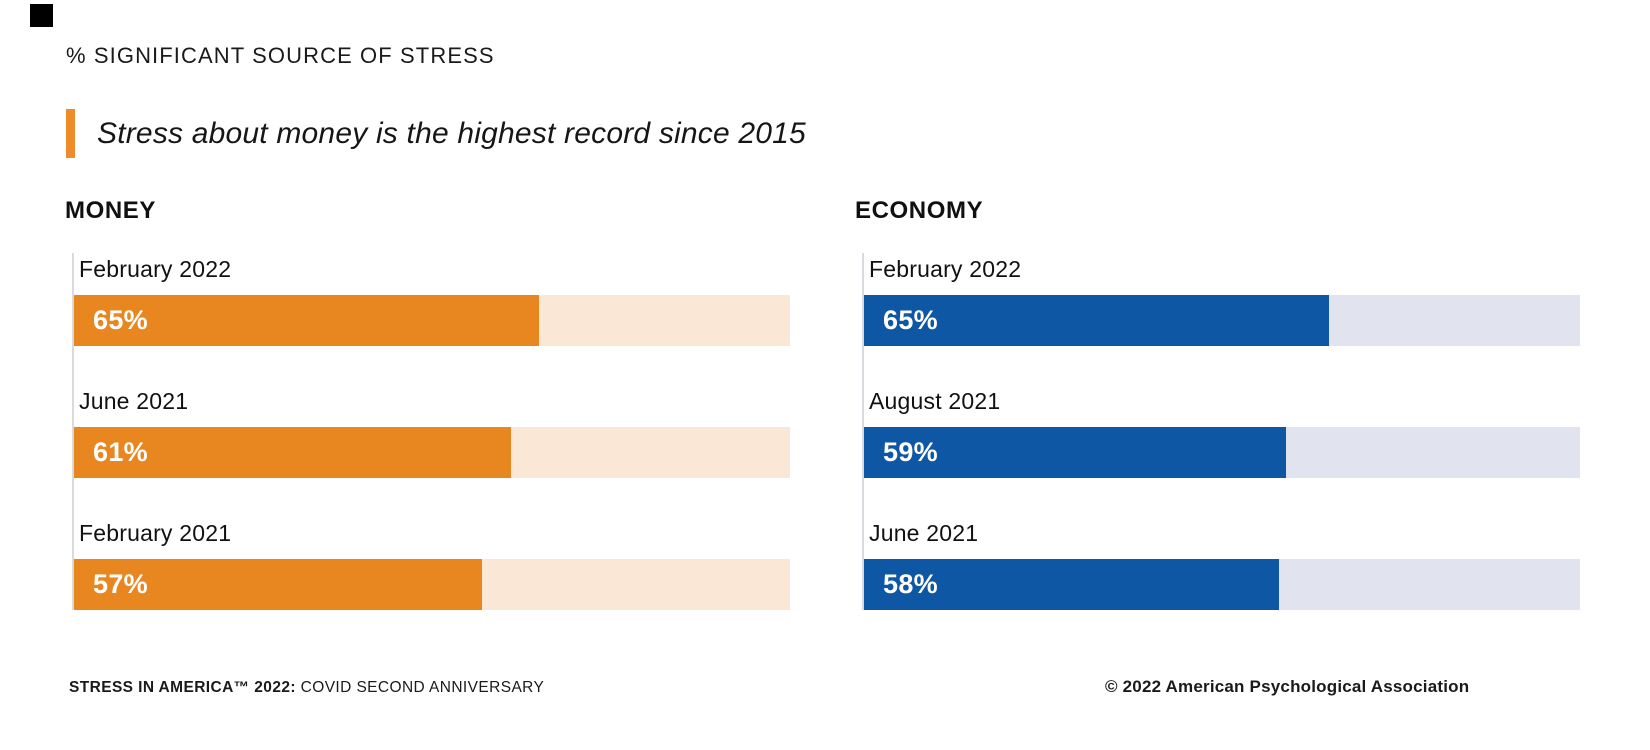 This screenshot has width=1650, height=750. Describe the element at coordinates (41, 15) in the screenshot. I see `corner-square-mark` at that location.